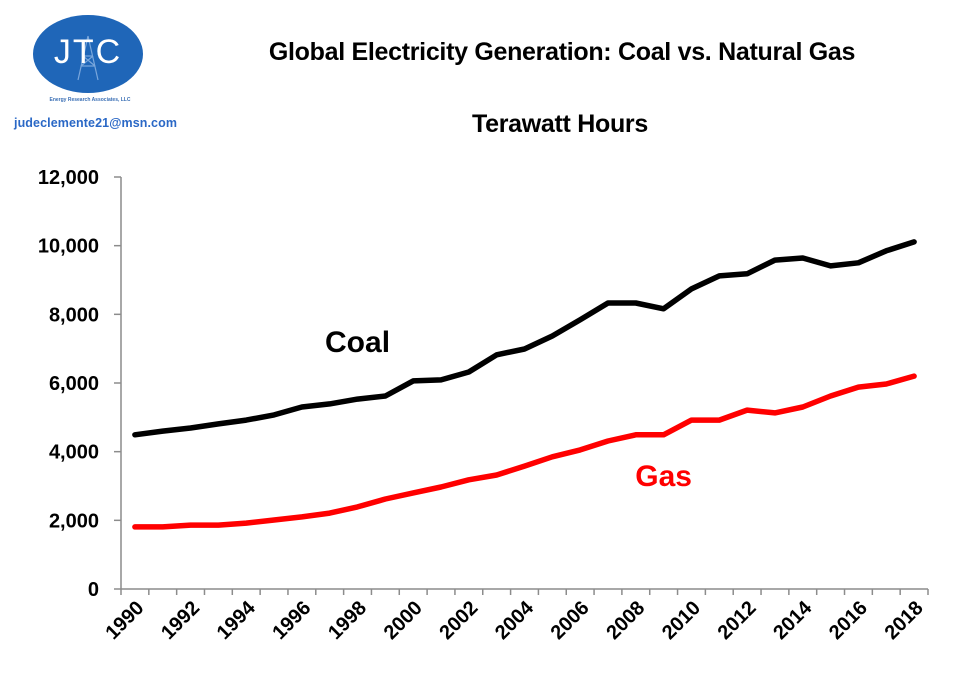 The width and height of the screenshot is (959, 676). Describe the element at coordinates (68, 247) in the screenshot. I see `y-tick-label: 10,000` at that location.